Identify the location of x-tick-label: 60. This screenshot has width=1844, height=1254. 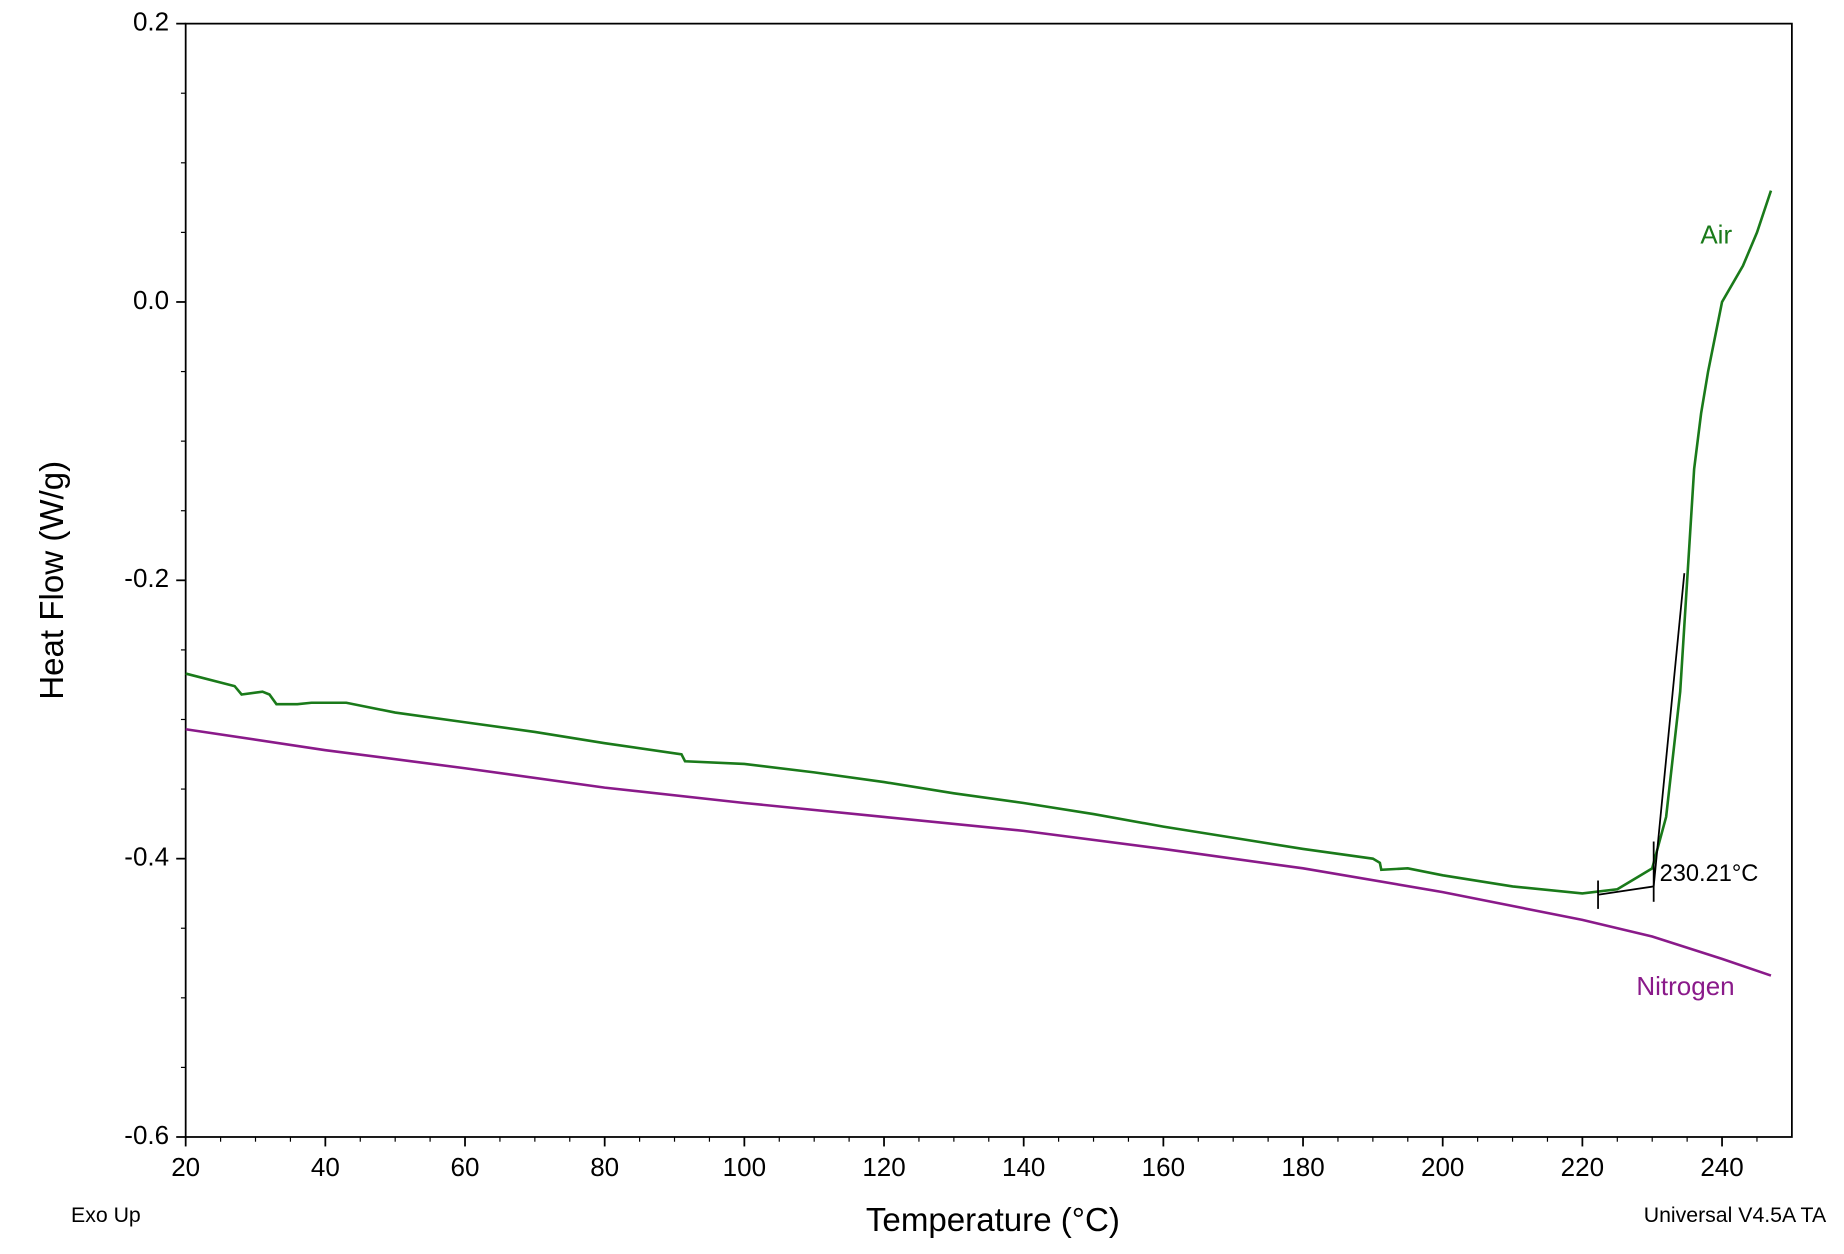
(465, 1167).